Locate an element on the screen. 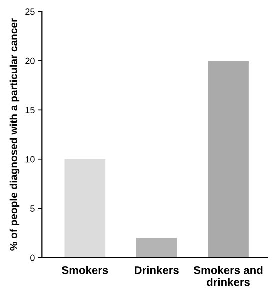 This screenshot has height=293, width=272. y-tick-label: 20 is located at coordinates (30, 61).